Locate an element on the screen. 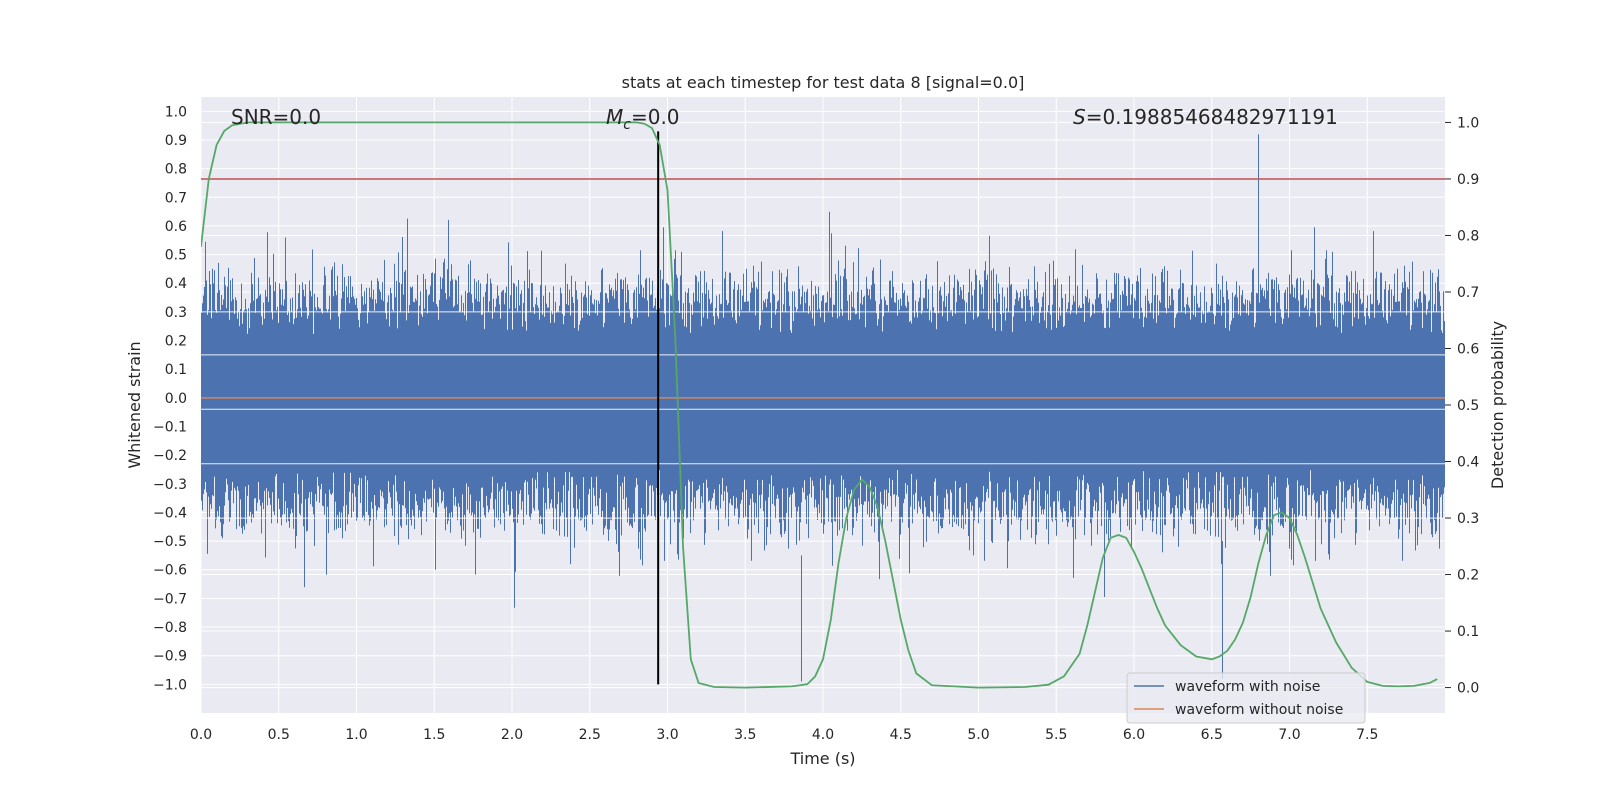 Image resolution: width=1600 pixels, height=800 pixels. y-tick-label: −0.7 is located at coordinates (170, 599).